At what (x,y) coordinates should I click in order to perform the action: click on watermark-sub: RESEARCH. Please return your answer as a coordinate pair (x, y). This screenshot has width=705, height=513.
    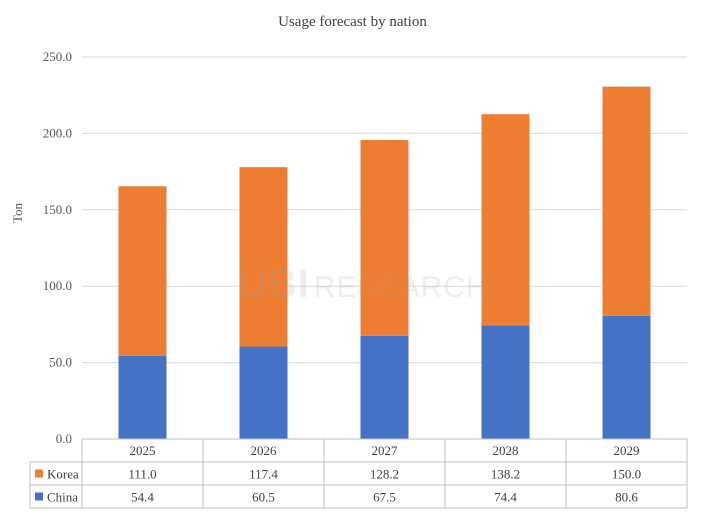
    Looking at the image, I should click on (401, 287).